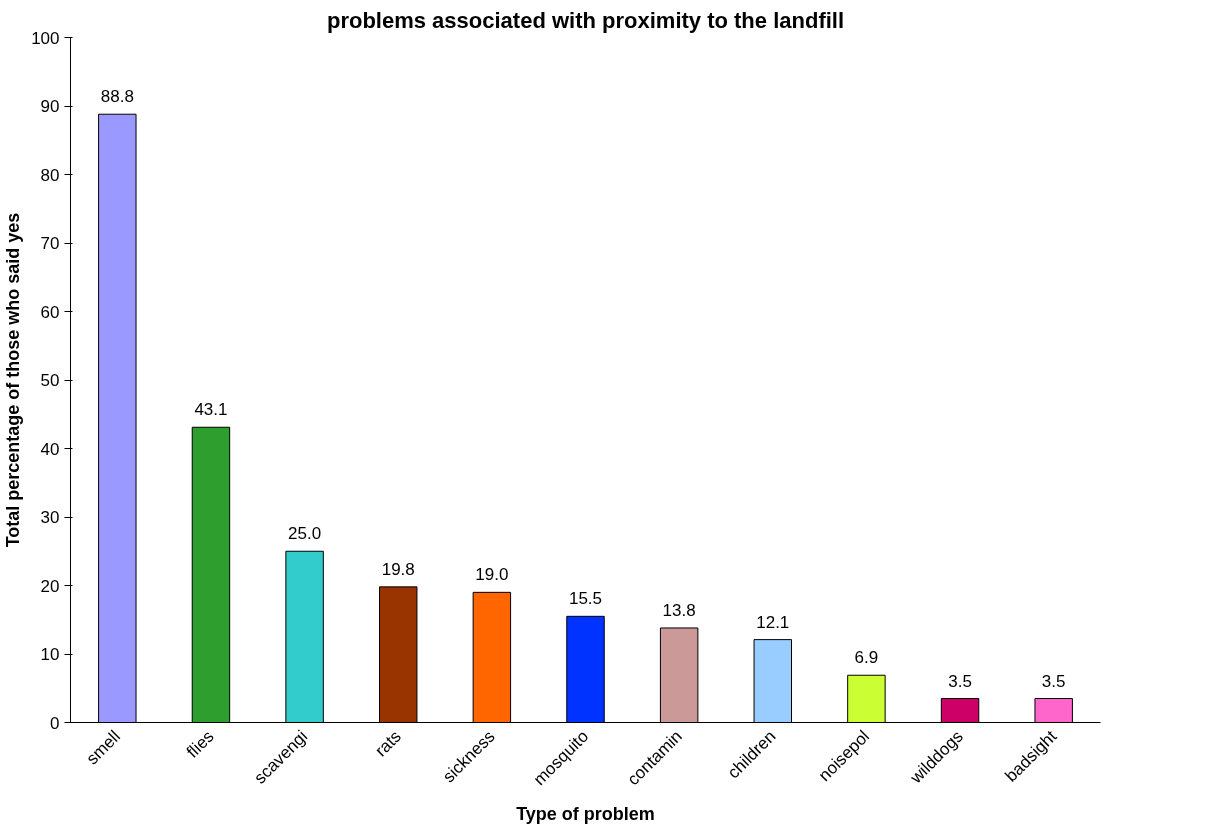 Image resolution: width=1210 pixels, height=836 pixels. I want to click on data-label: 15.5, so click(585, 599).